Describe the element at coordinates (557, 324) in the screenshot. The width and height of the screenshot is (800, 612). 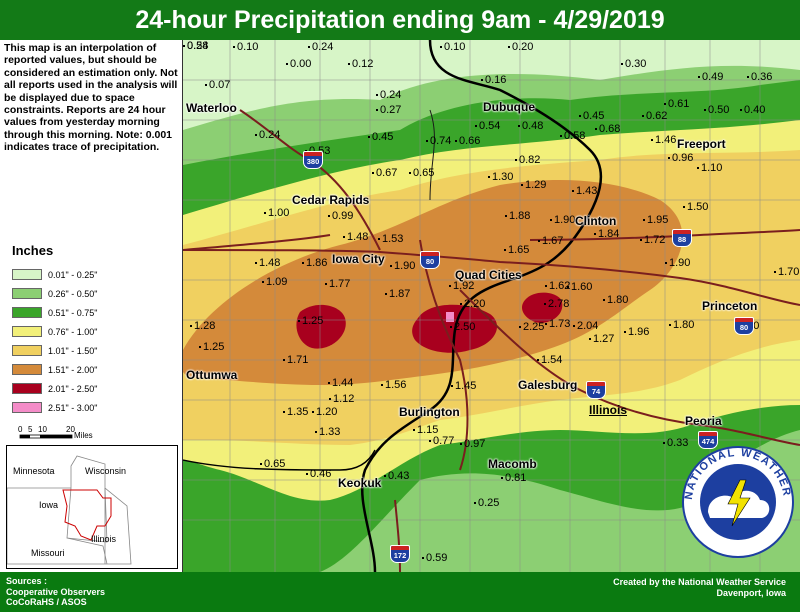
I see `precip-value: 1.73` at that location.